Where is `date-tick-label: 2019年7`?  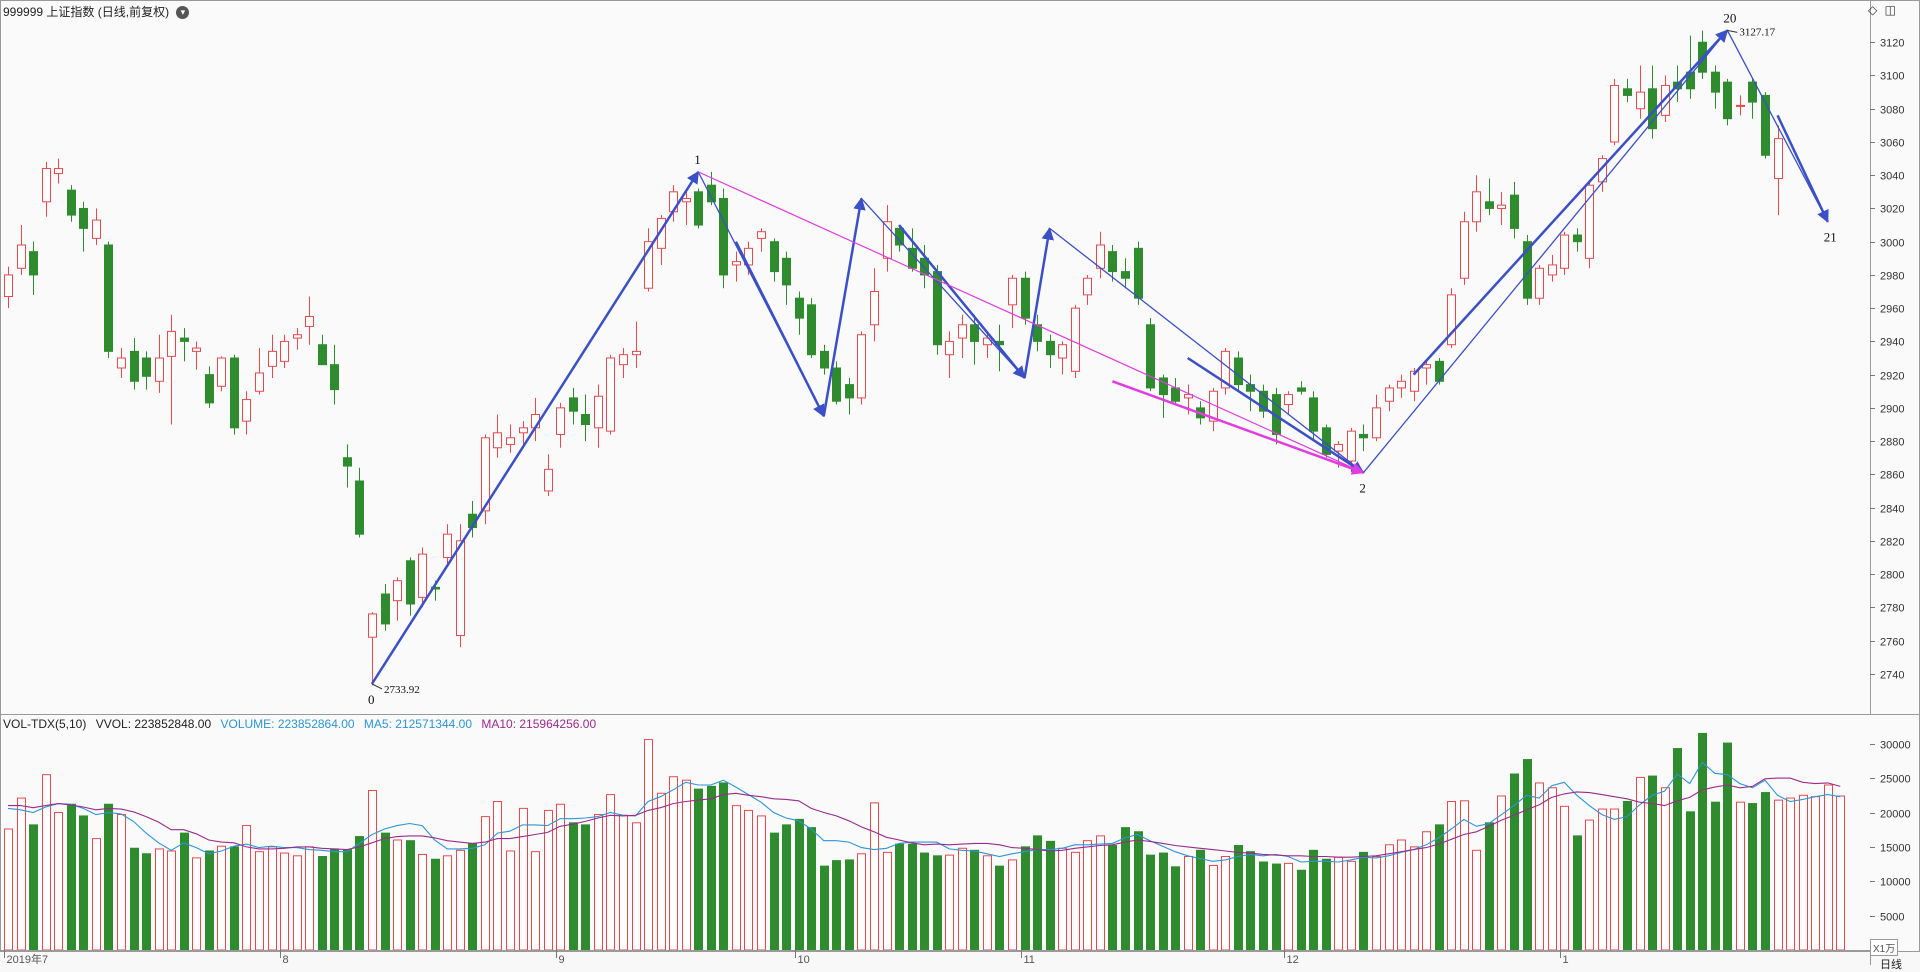 date-tick-label: 2019年7 is located at coordinates (28, 959).